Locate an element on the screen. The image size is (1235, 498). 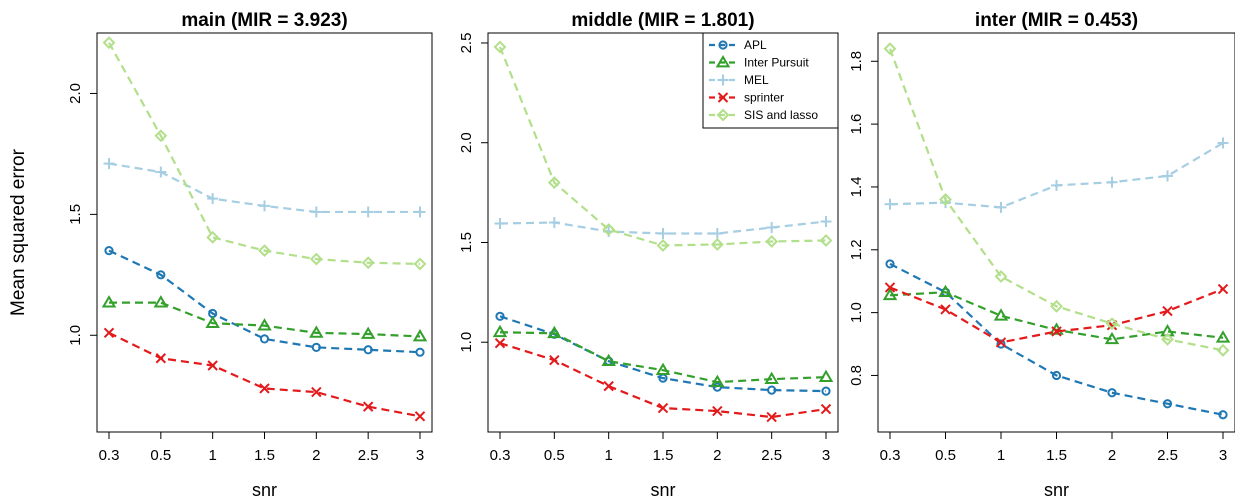
legend-item: SIS and lasso is located at coordinates (763, 115).